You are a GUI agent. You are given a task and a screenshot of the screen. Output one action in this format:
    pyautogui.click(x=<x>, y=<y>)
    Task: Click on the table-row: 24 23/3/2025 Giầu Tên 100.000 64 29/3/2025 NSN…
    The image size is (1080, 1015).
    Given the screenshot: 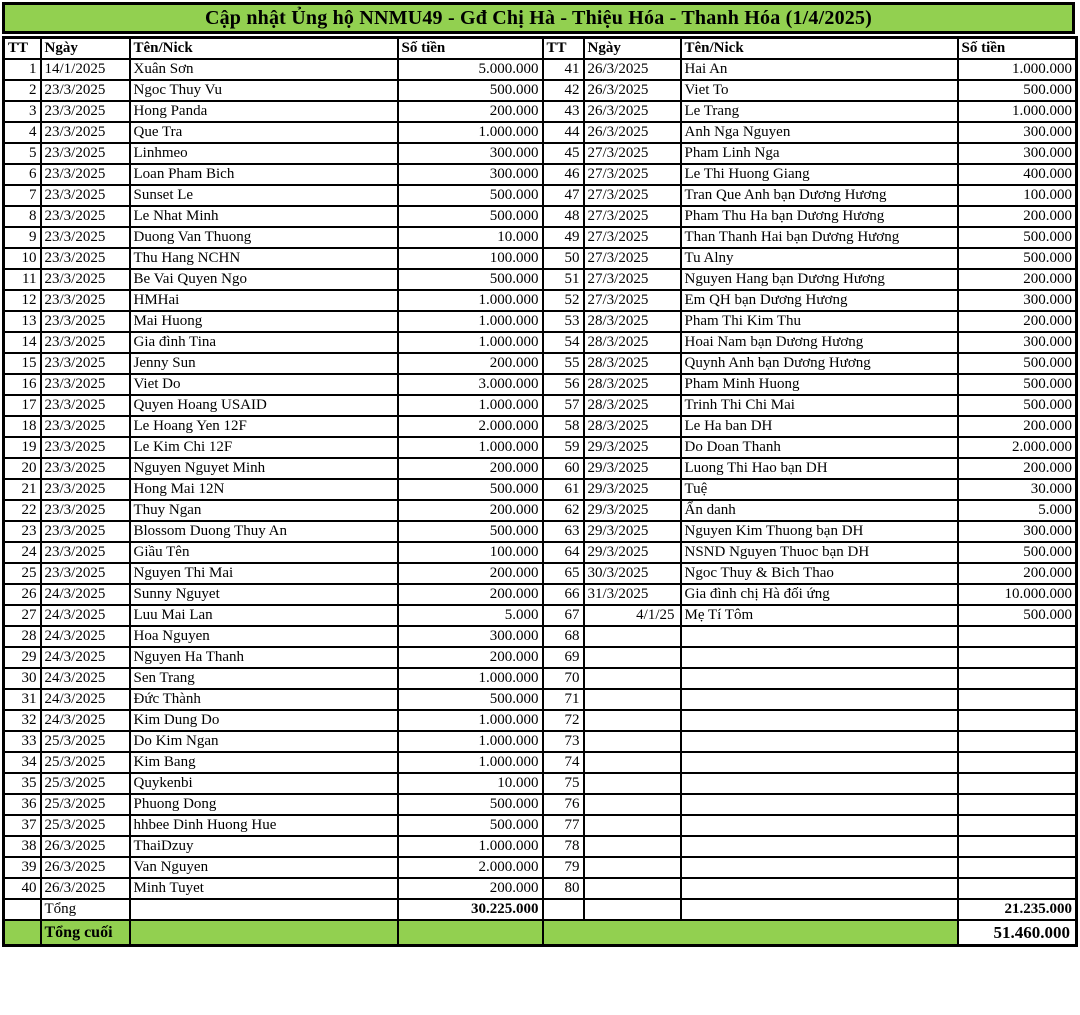 What is the action you would take?
    pyautogui.click(x=540, y=552)
    